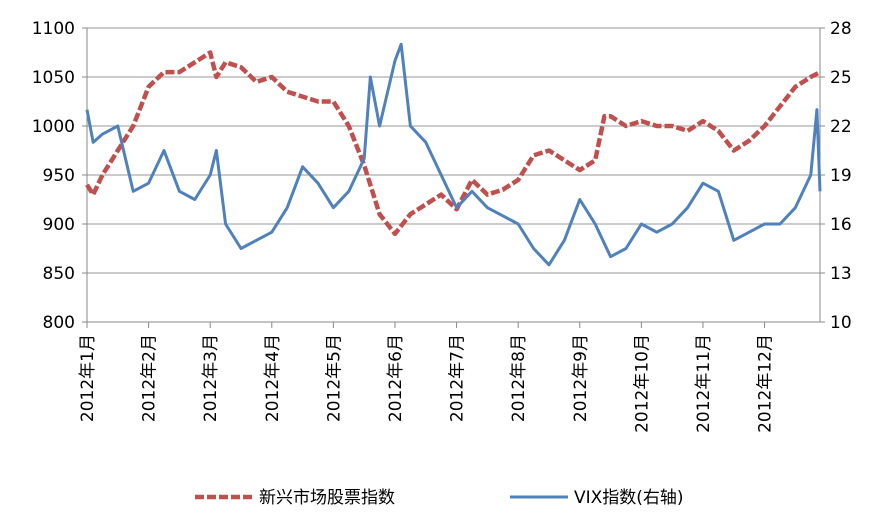 Image resolution: width=872 pixels, height=522 pixels. I want to click on y-tick-label: 1050, so click(53, 78).